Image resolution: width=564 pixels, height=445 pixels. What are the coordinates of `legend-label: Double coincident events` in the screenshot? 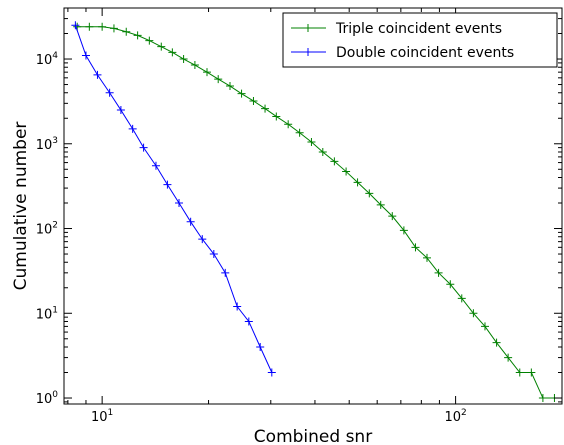 It's located at (425, 53).